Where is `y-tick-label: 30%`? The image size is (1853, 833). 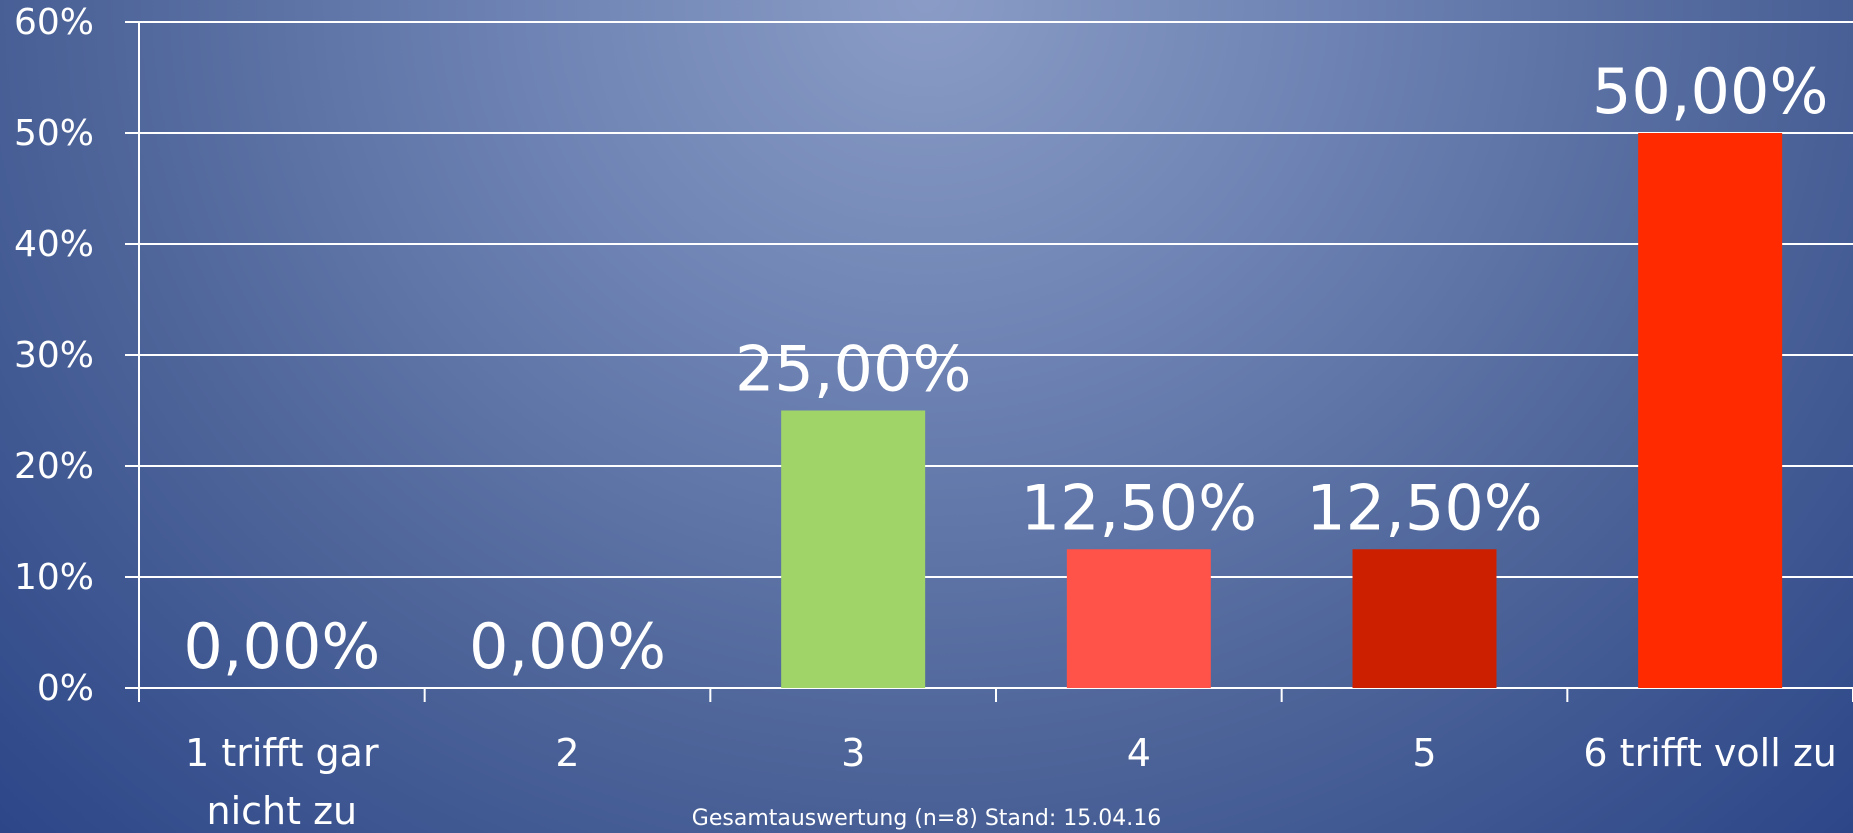
y-tick-label: 30% is located at coordinates (54, 355).